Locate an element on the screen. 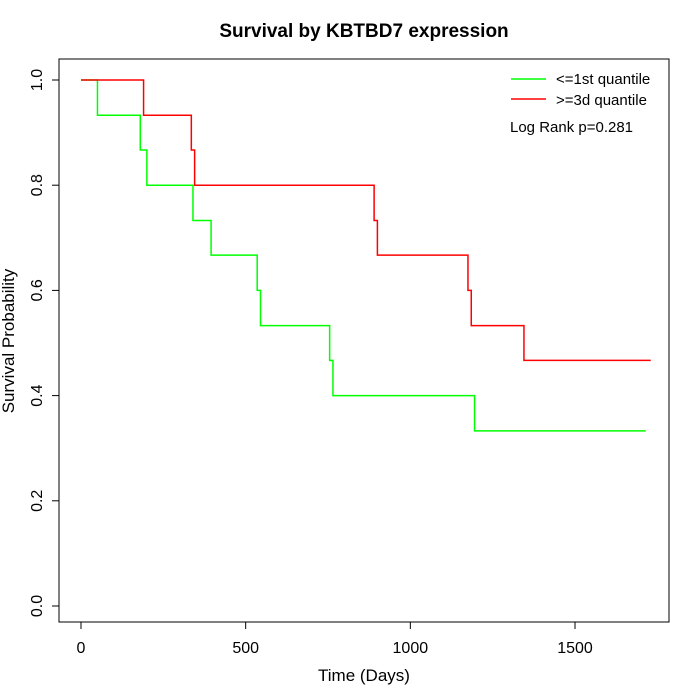 The height and width of the screenshot is (700, 700). y-axis-label: Survival Probability is located at coordinates (9, 340).